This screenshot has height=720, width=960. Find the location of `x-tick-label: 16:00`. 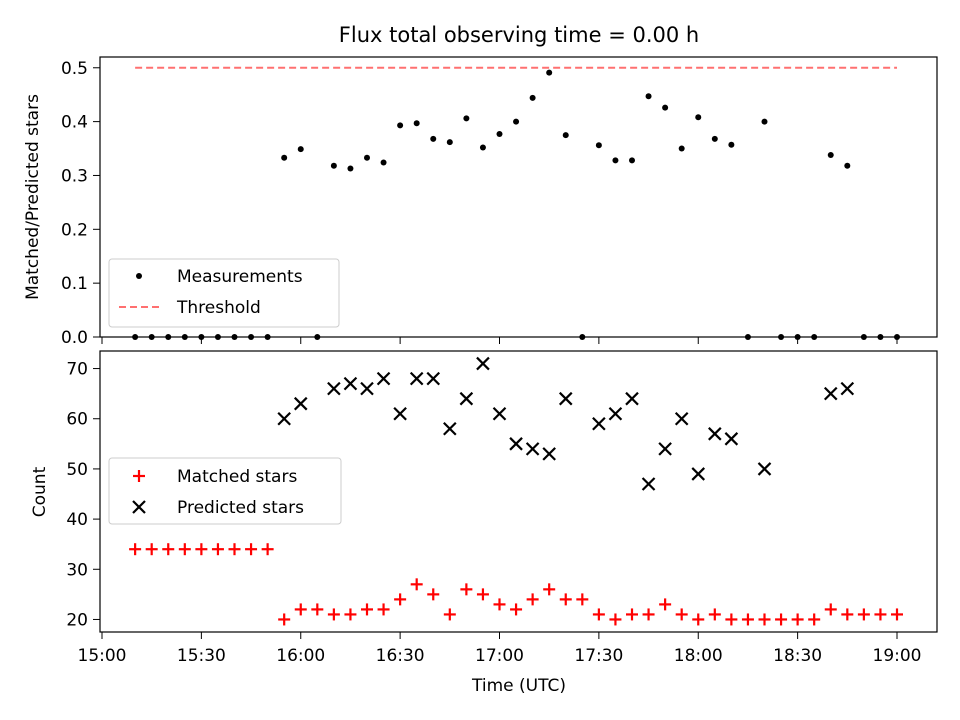

x-tick-label: 16:00 is located at coordinates (300, 656).